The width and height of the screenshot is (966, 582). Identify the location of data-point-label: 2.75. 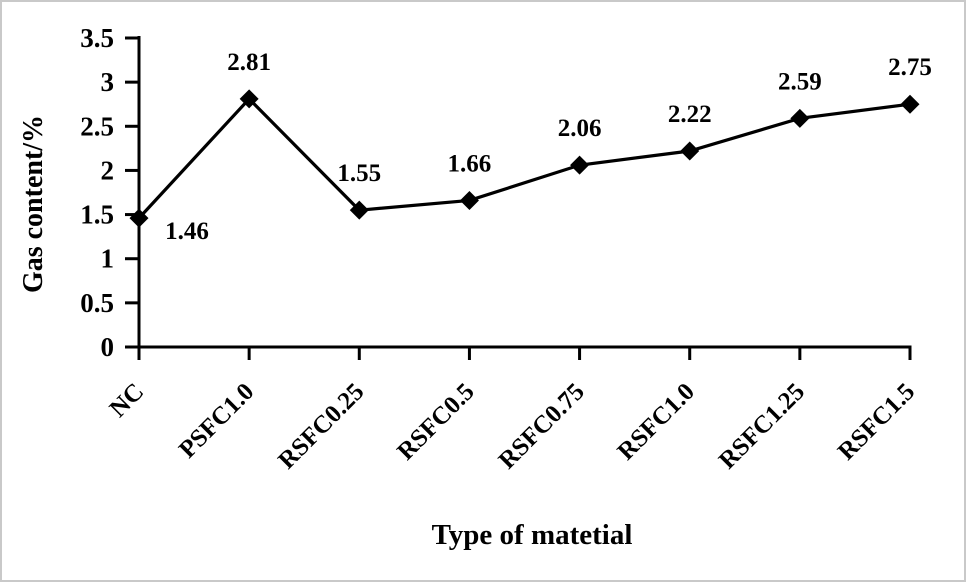
(910, 67).